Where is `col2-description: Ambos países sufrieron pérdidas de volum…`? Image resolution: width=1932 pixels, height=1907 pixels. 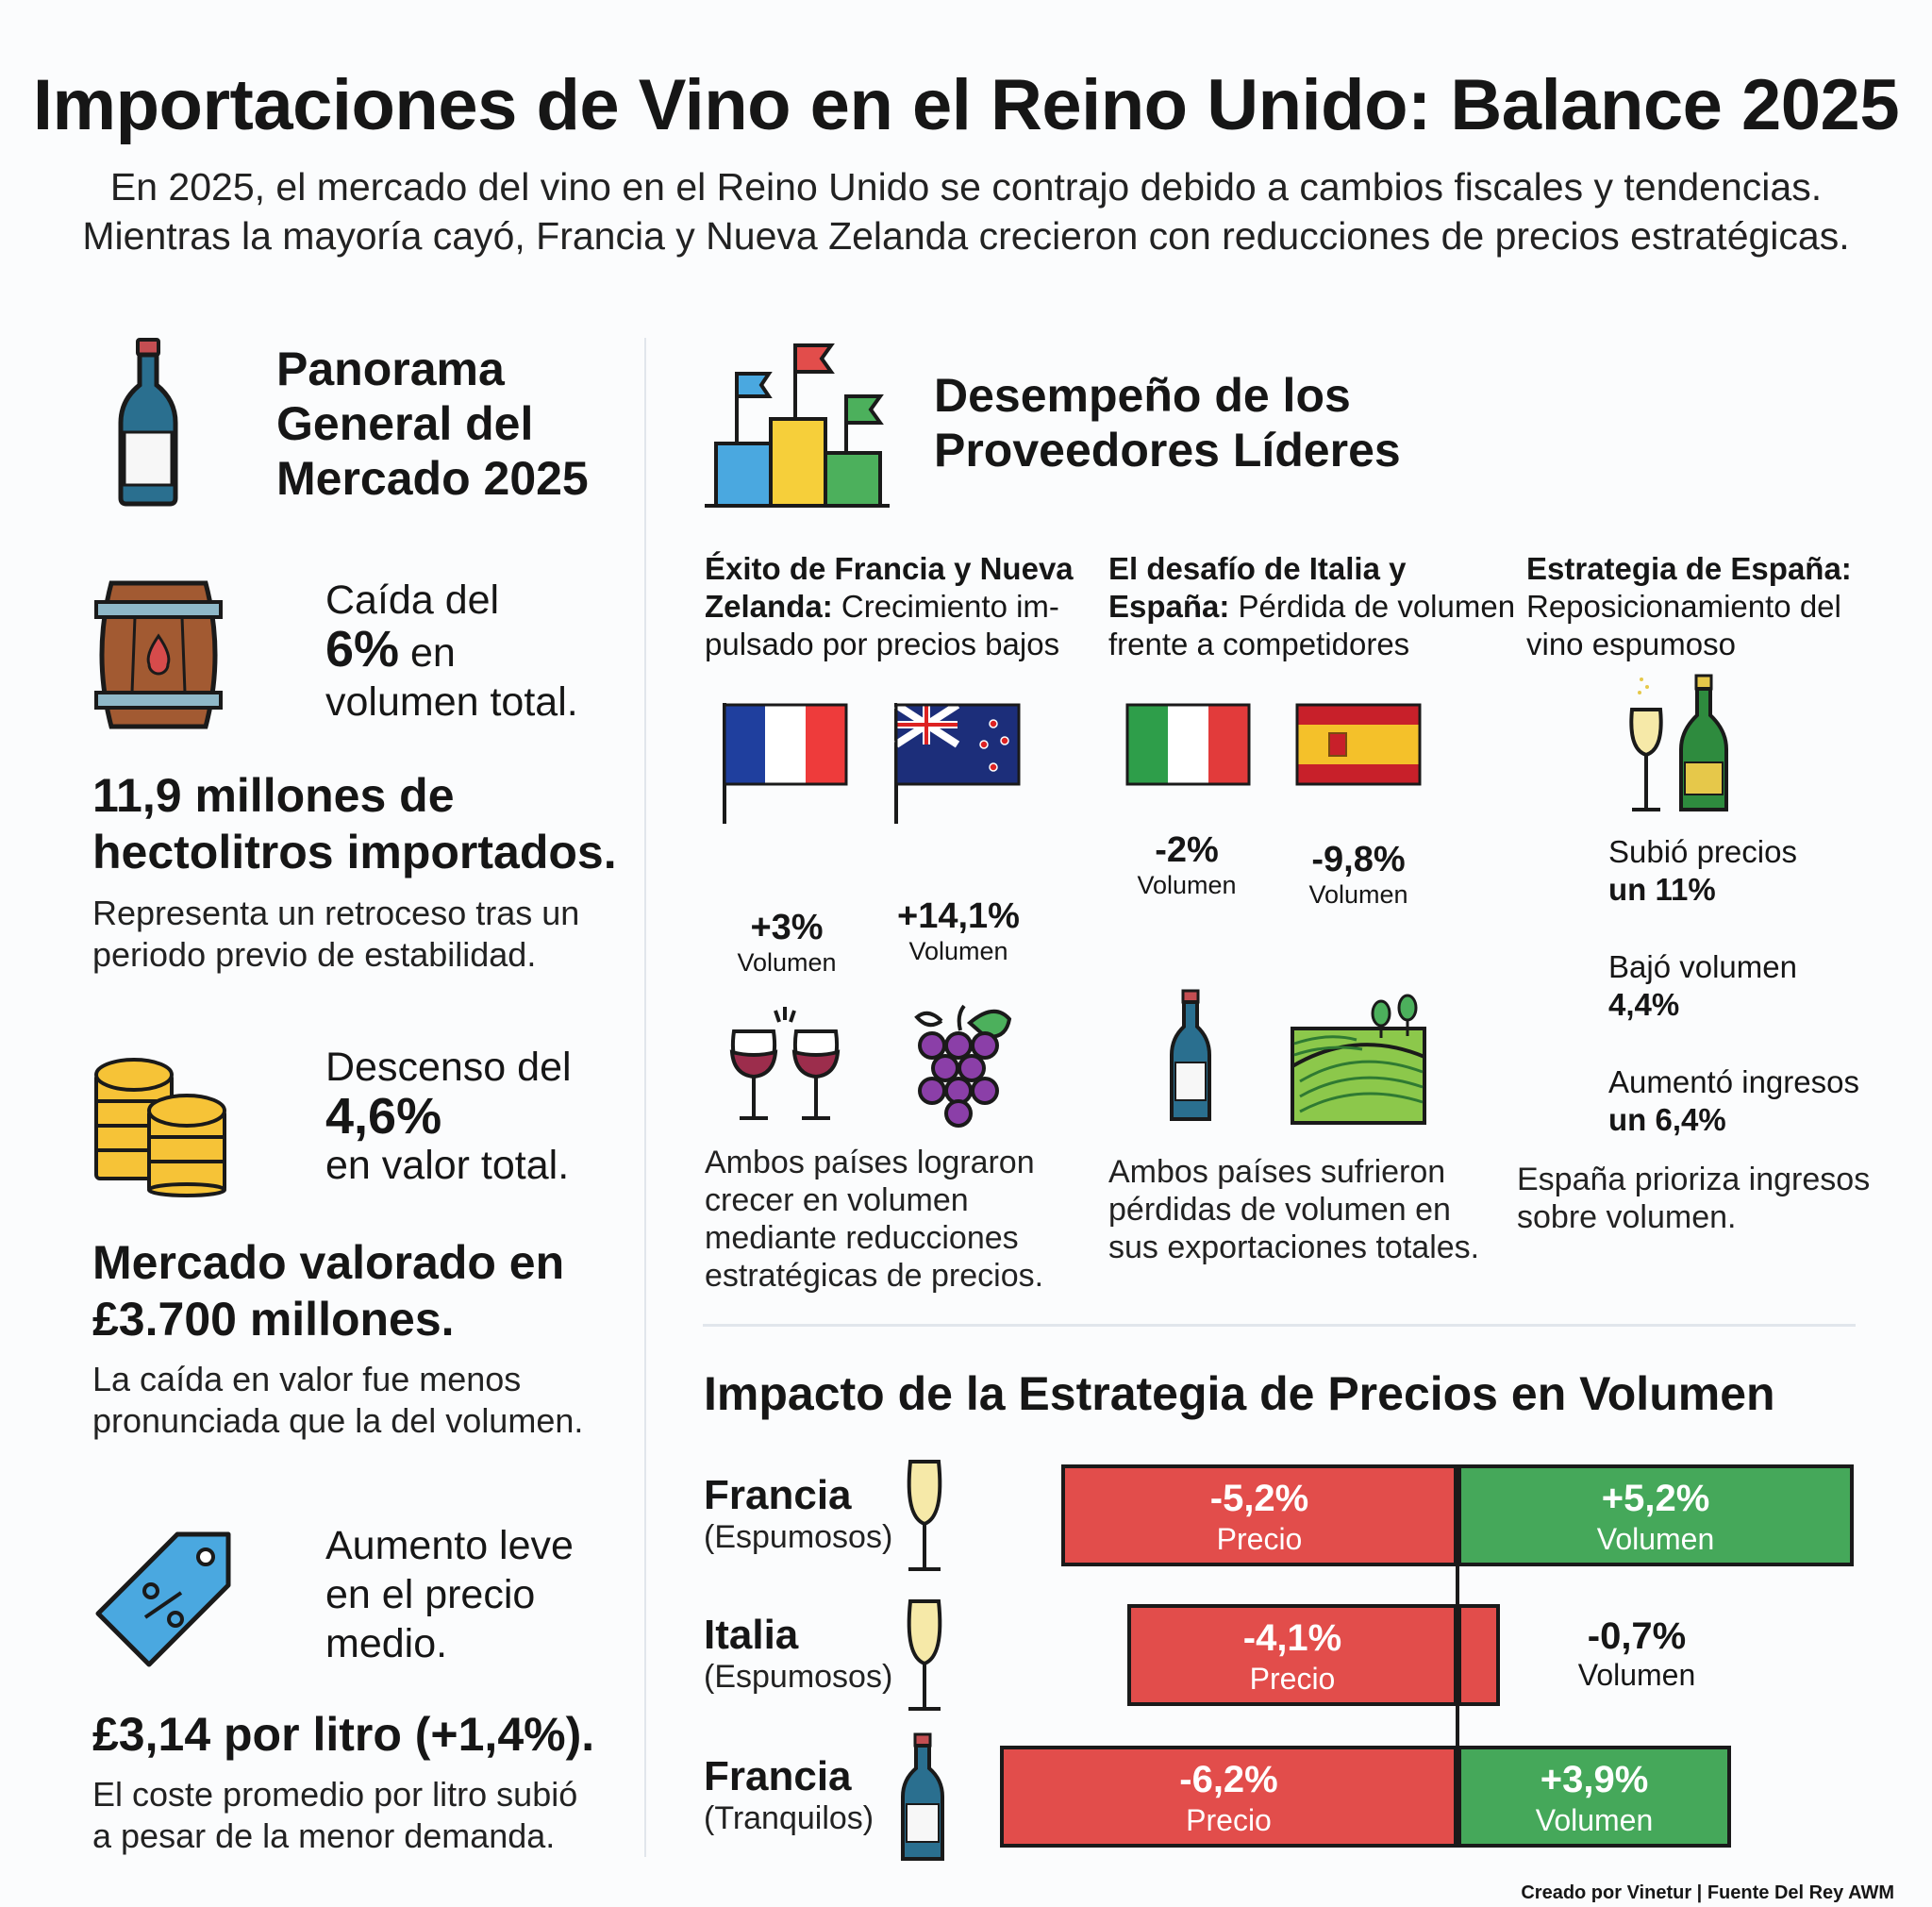
col2-description: Ambos países sufrieron pérdidas de volum… is located at coordinates (1294, 1209).